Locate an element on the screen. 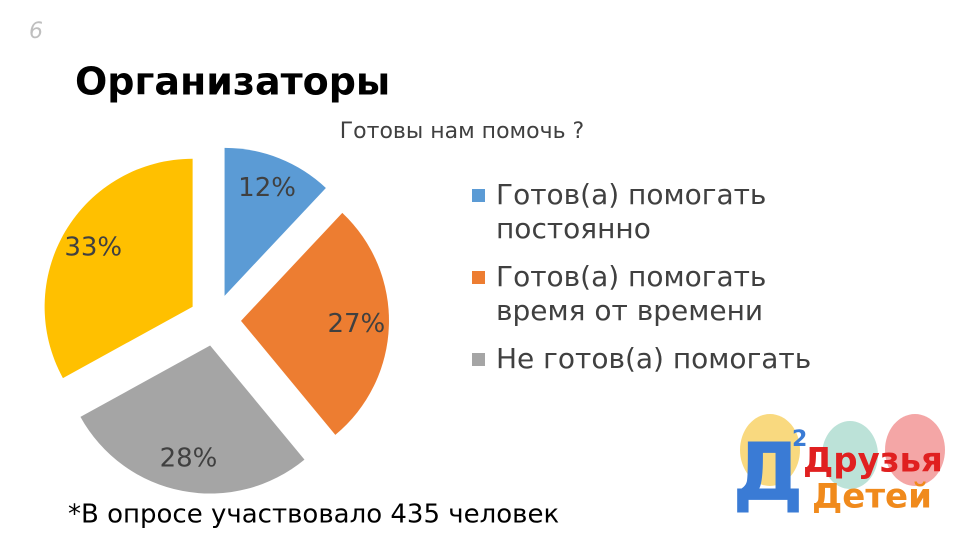 The width and height of the screenshot is (960, 540). logo-letter: Д is located at coordinates (767, 472).